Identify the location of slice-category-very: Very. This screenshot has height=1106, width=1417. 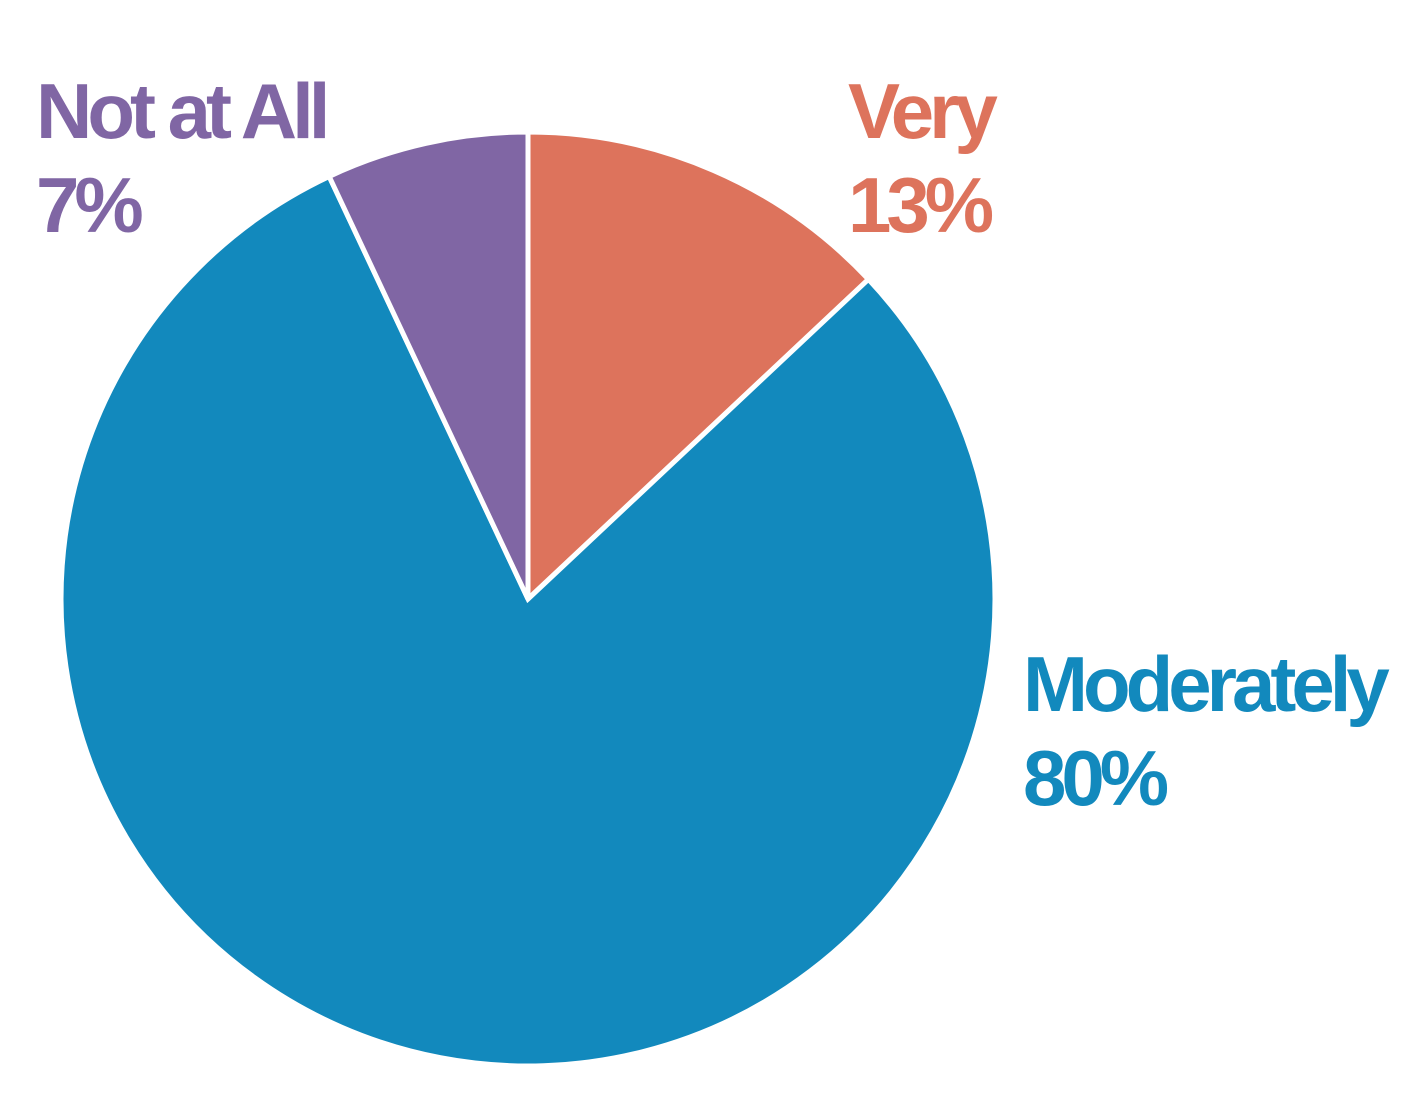
(923, 111).